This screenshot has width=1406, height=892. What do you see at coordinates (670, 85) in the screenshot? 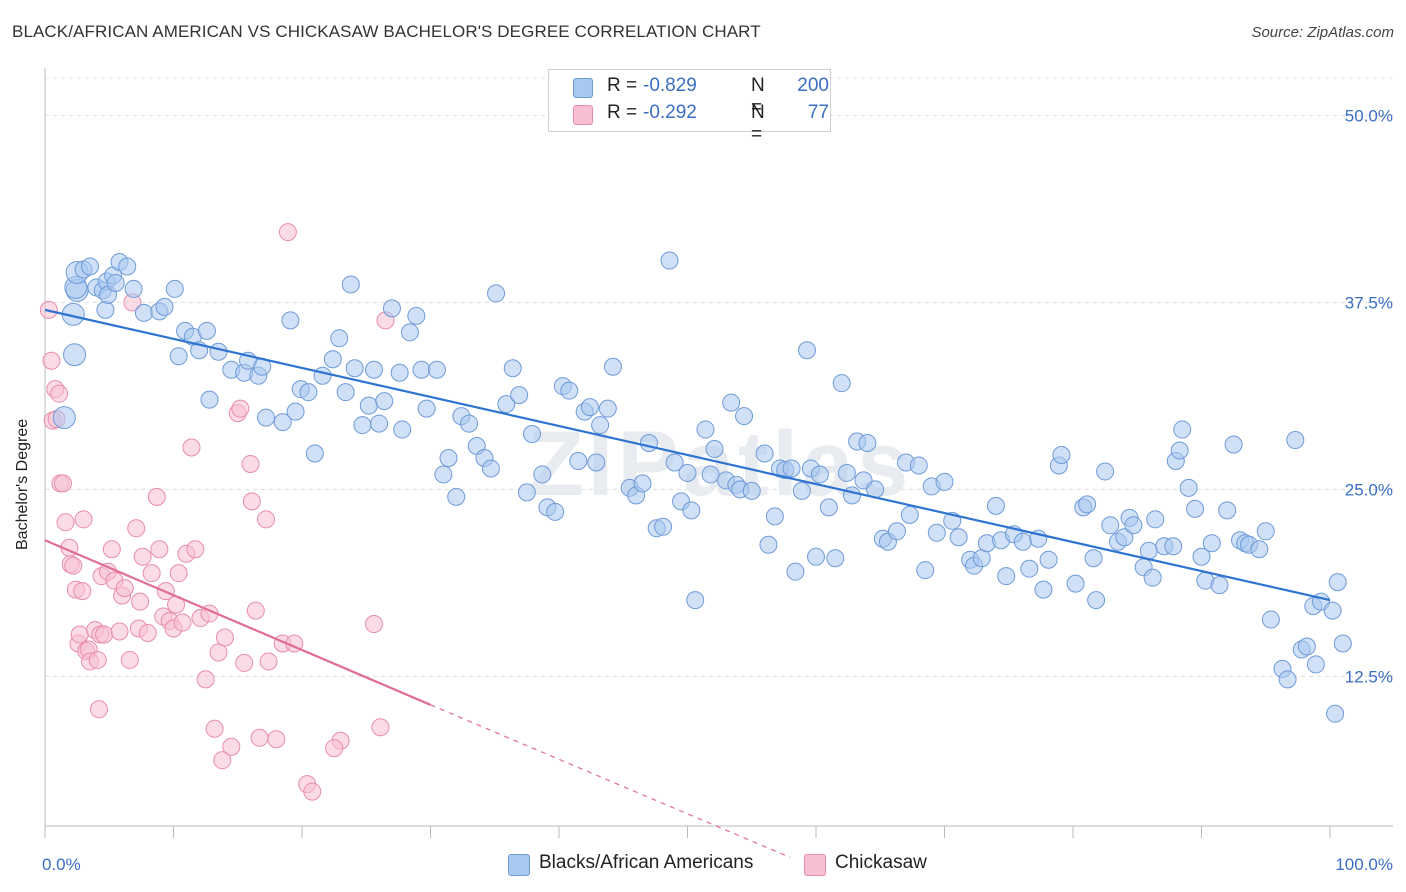
I see `legend-r-value: -0.829` at bounding box center [670, 85].